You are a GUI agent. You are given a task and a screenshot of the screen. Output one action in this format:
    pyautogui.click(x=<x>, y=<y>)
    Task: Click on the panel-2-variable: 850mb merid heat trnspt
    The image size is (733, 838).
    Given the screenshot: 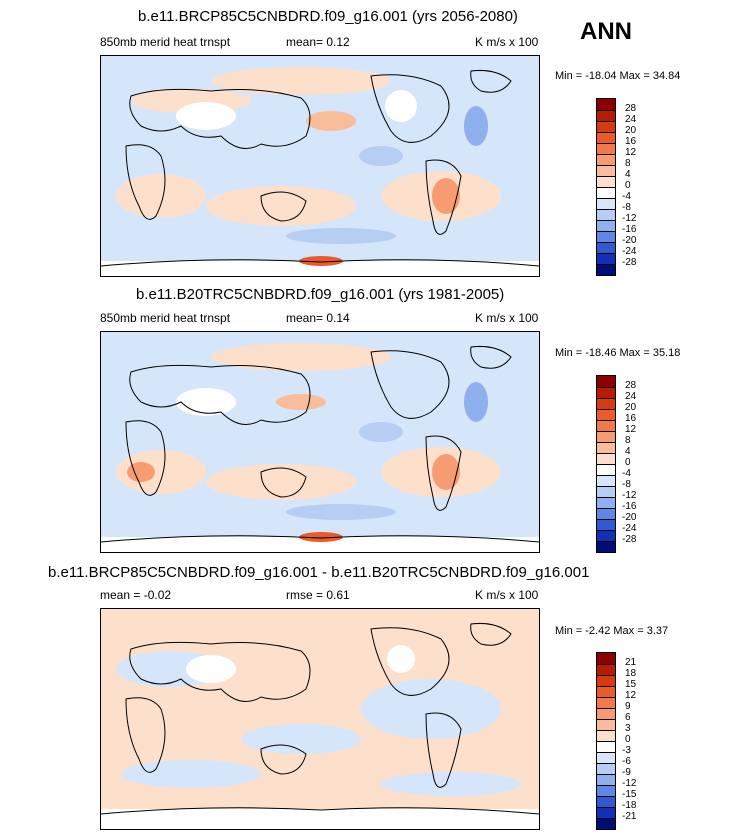 What is the action you would take?
    pyautogui.click(x=165, y=318)
    